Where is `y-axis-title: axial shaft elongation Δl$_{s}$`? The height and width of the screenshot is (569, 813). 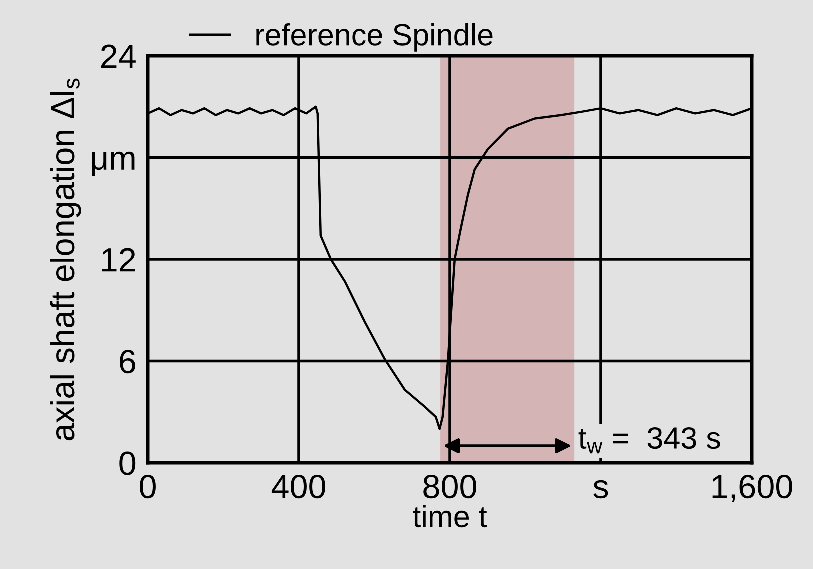 y-axis-title: axial shaft elongation Δl$_{s}$ is located at coordinates (66, 259).